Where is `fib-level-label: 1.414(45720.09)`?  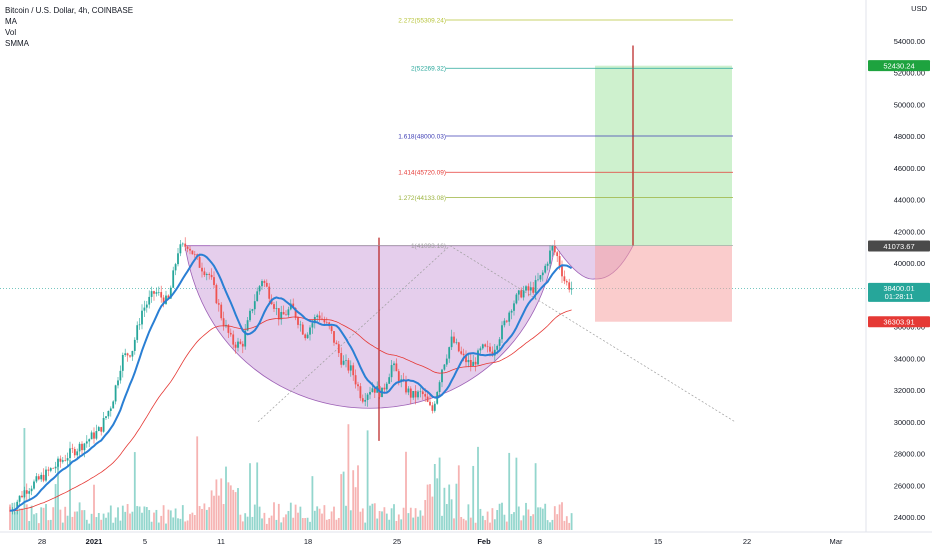 fib-level-label: 1.414(45720.09) is located at coordinates (422, 173).